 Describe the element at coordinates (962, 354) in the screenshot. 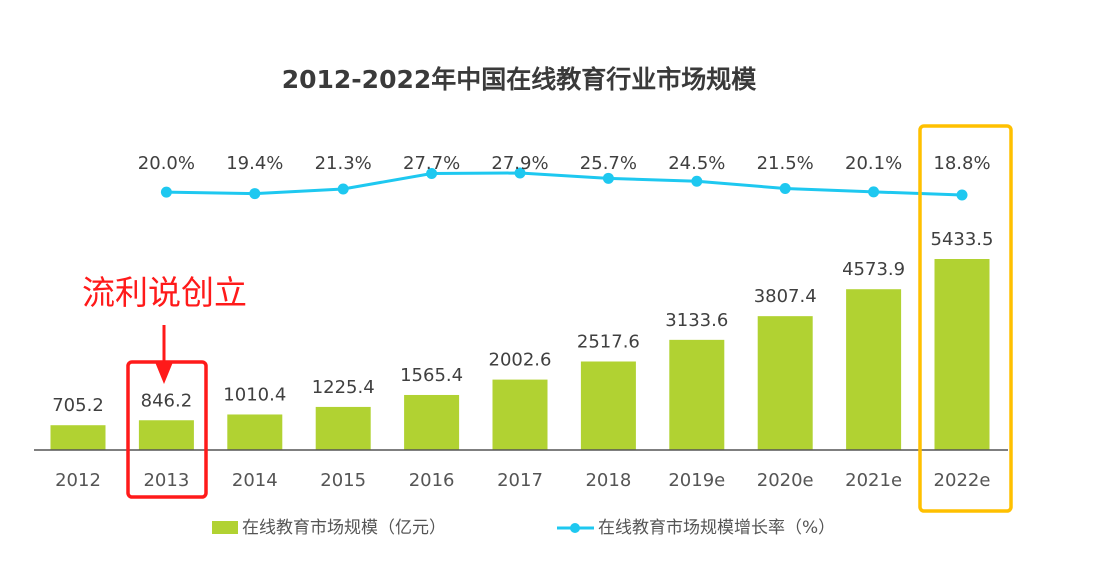

I see `bar-2022e` at that location.